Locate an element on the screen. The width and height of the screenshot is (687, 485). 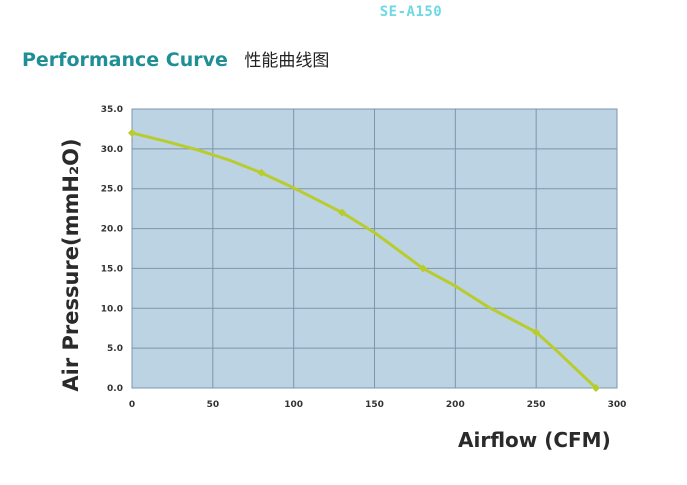
title-chinese: 性能曲线图 is located at coordinates (287, 61).